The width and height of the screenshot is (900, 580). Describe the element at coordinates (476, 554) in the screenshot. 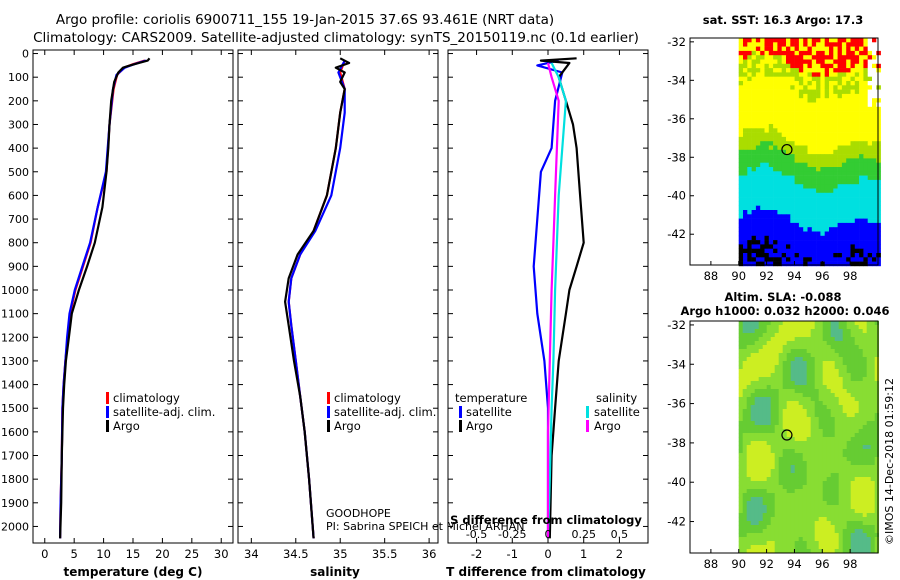

I see `x-tick-label: -2` at that location.